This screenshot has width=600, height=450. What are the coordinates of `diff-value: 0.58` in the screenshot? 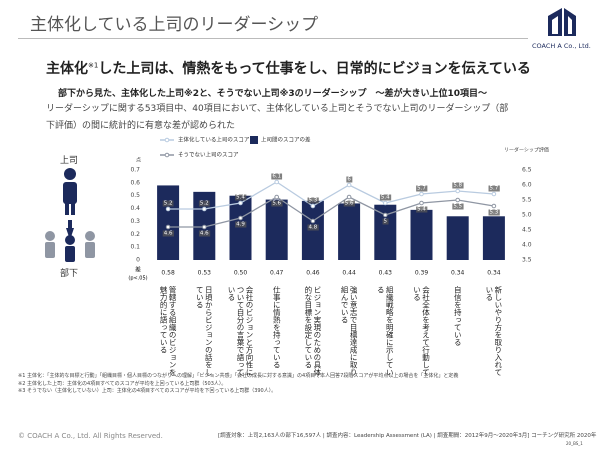 It's located at (168, 273).